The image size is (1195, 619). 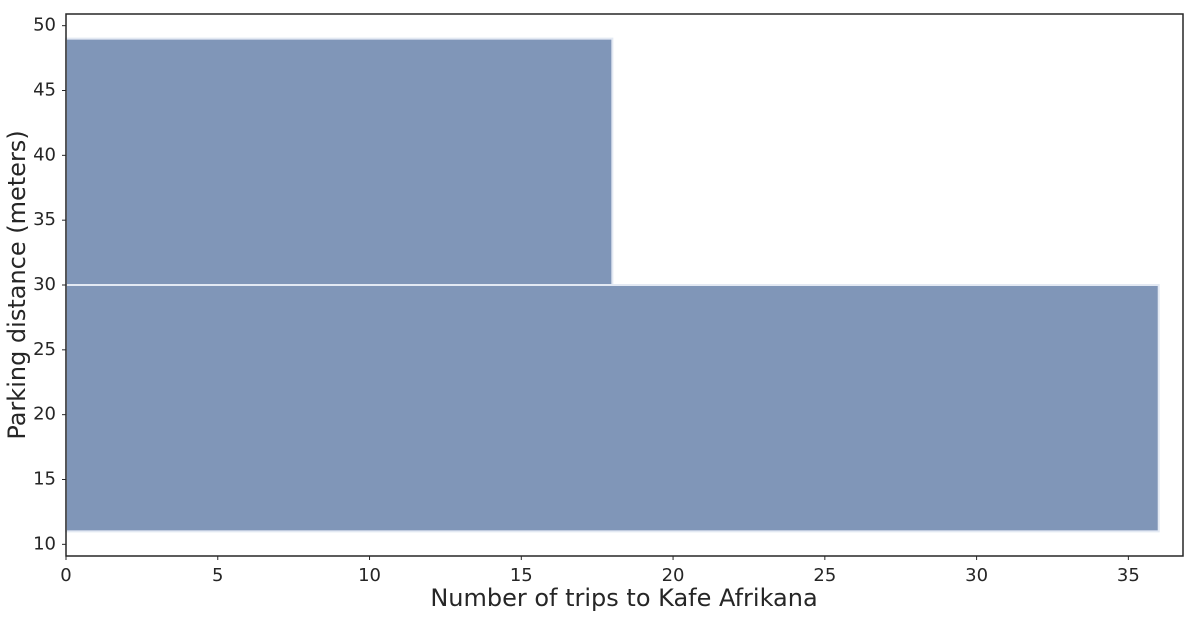 I want to click on y-tick-label: 50, so click(x=44, y=25).